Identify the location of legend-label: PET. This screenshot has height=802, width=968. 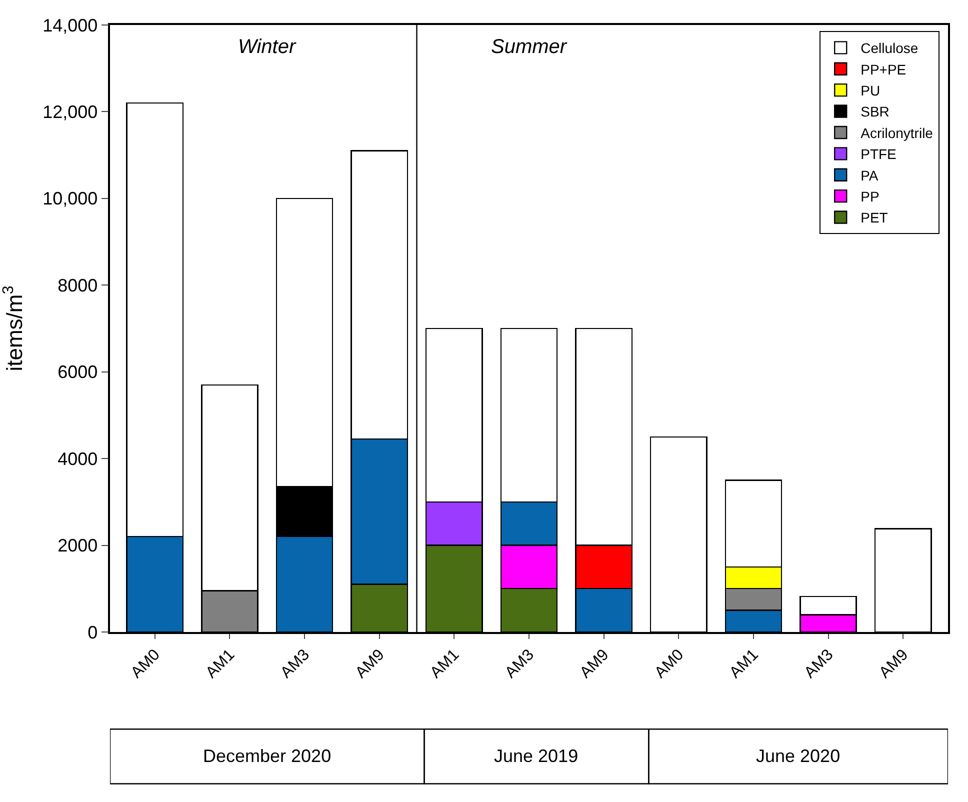
(874, 218).